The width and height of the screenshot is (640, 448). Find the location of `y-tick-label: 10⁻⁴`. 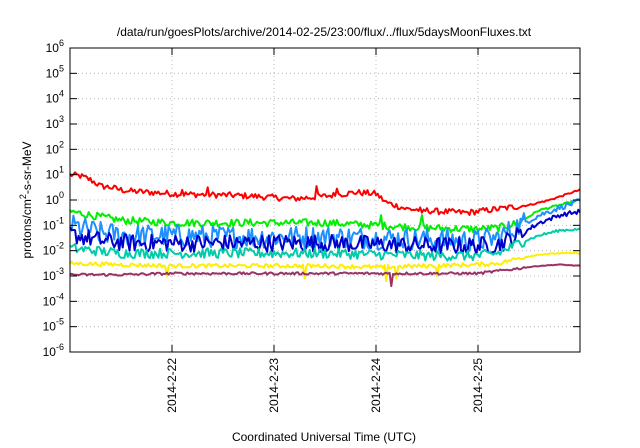

y-tick-label: 10⁻⁴ is located at coordinates (53, 299).